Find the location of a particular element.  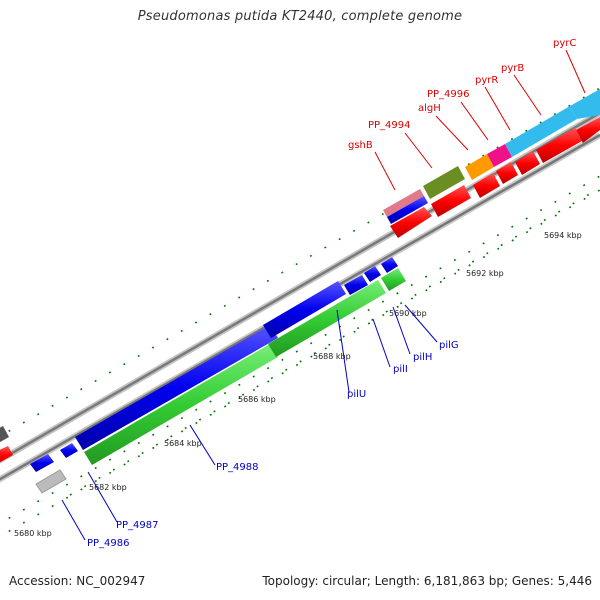

gene-label-pp4988: PP_4988 is located at coordinates (237, 467).